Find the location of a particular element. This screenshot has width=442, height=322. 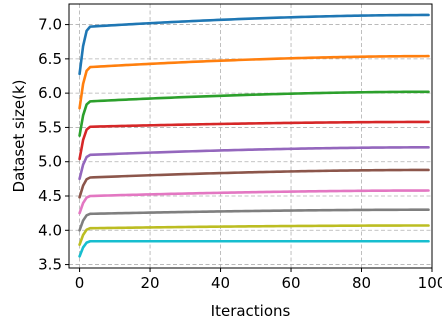

x-axis: 0 20 40 60 80 100 is located at coordinates (258, 280).